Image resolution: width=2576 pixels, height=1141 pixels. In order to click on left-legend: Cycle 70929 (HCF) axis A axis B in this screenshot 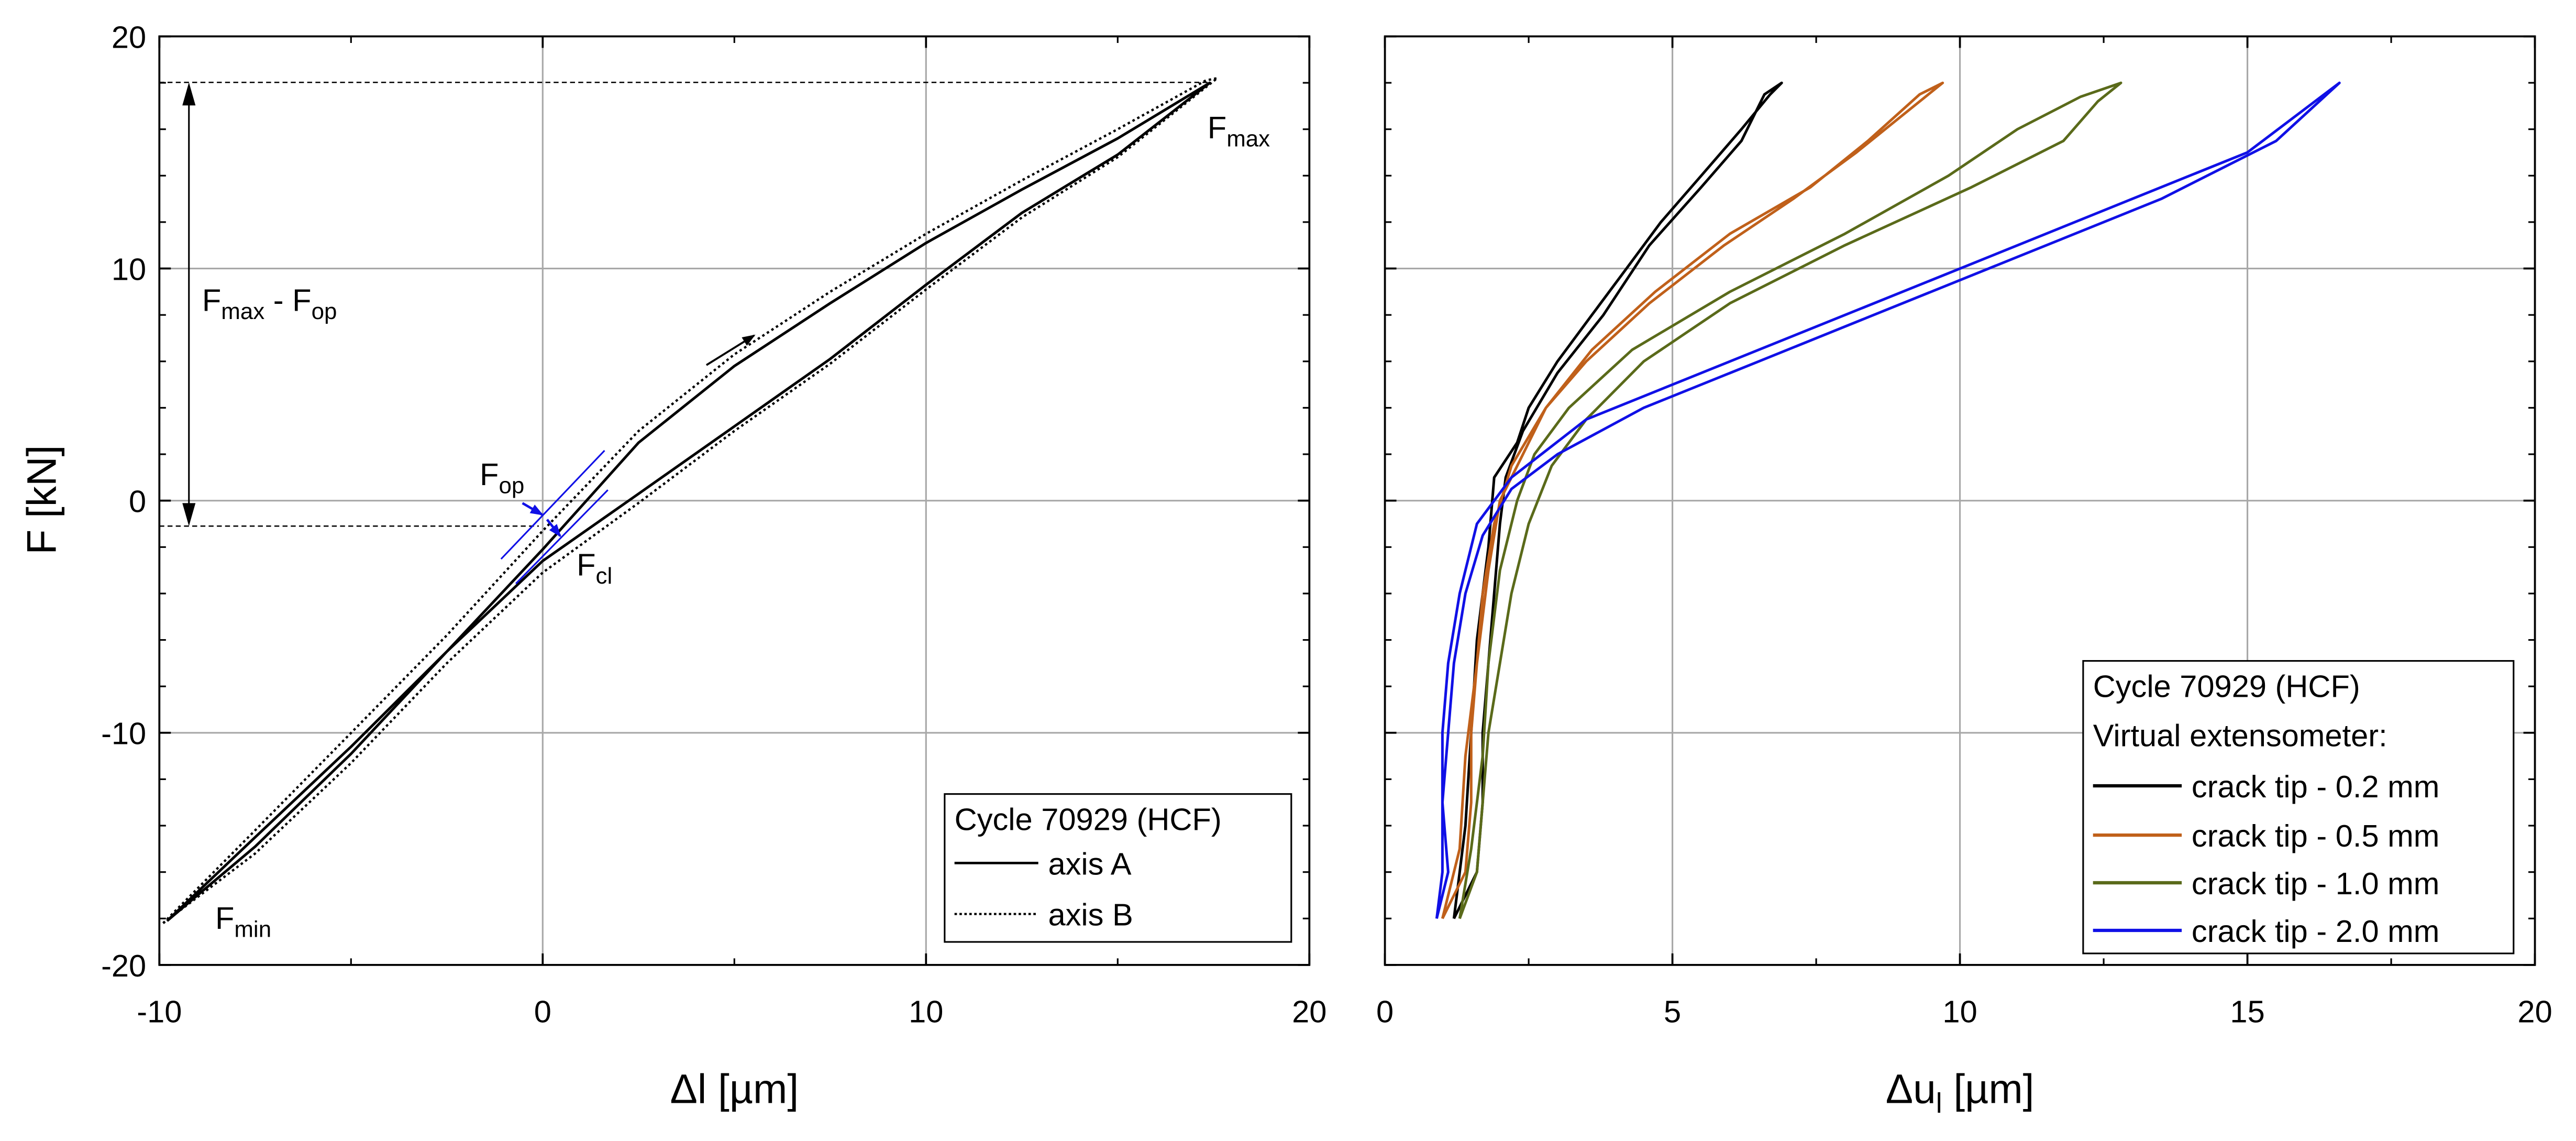, I will do `click(1118, 868)`.